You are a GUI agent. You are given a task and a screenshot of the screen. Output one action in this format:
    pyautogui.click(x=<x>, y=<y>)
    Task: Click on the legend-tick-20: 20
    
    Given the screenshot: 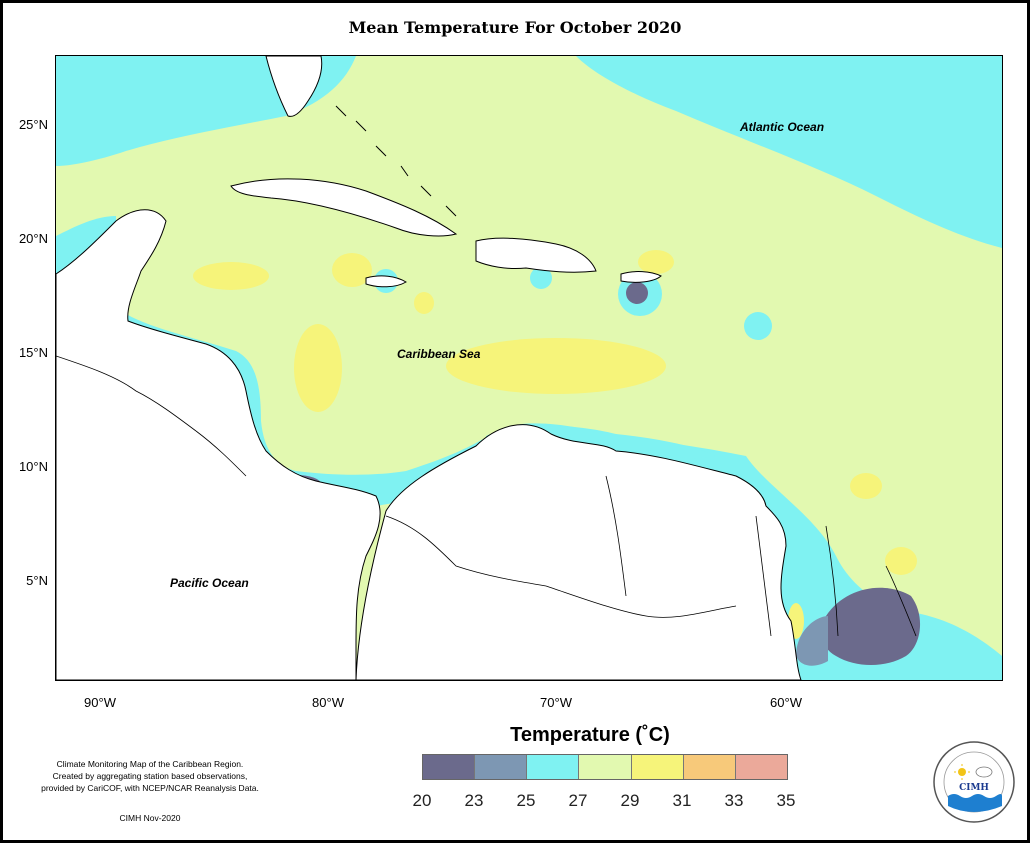 What is the action you would take?
    pyautogui.click(x=422, y=800)
    